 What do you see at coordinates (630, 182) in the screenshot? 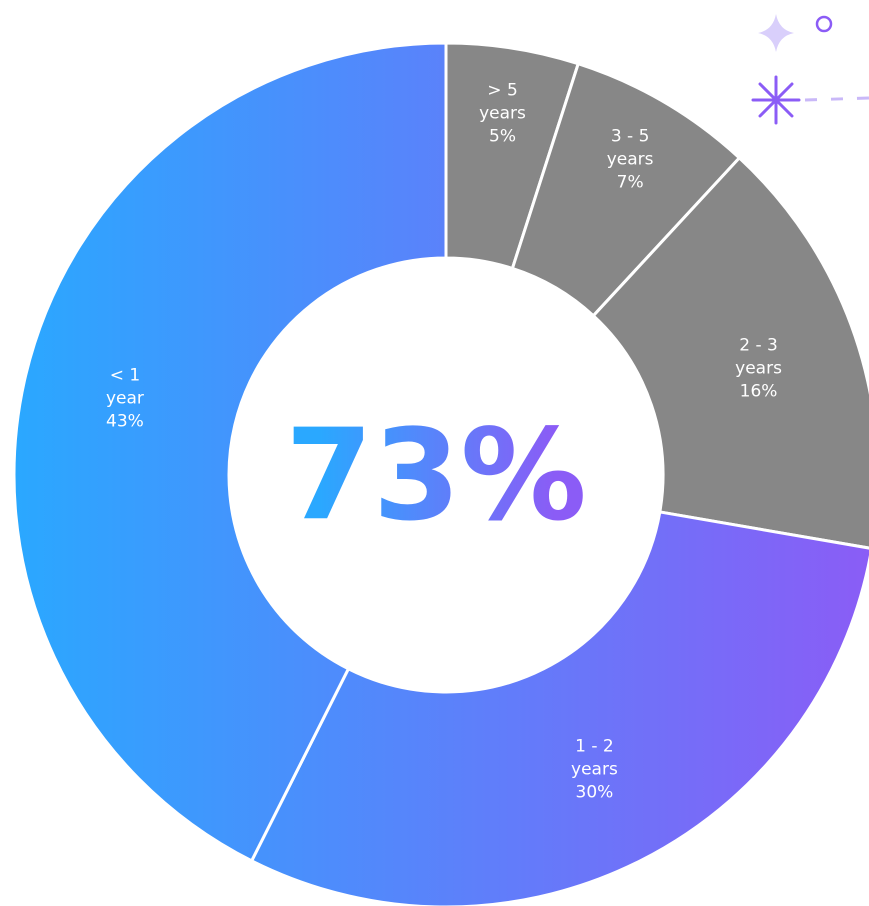
I see `value-label: 7%` at bounding box center [630, 182].